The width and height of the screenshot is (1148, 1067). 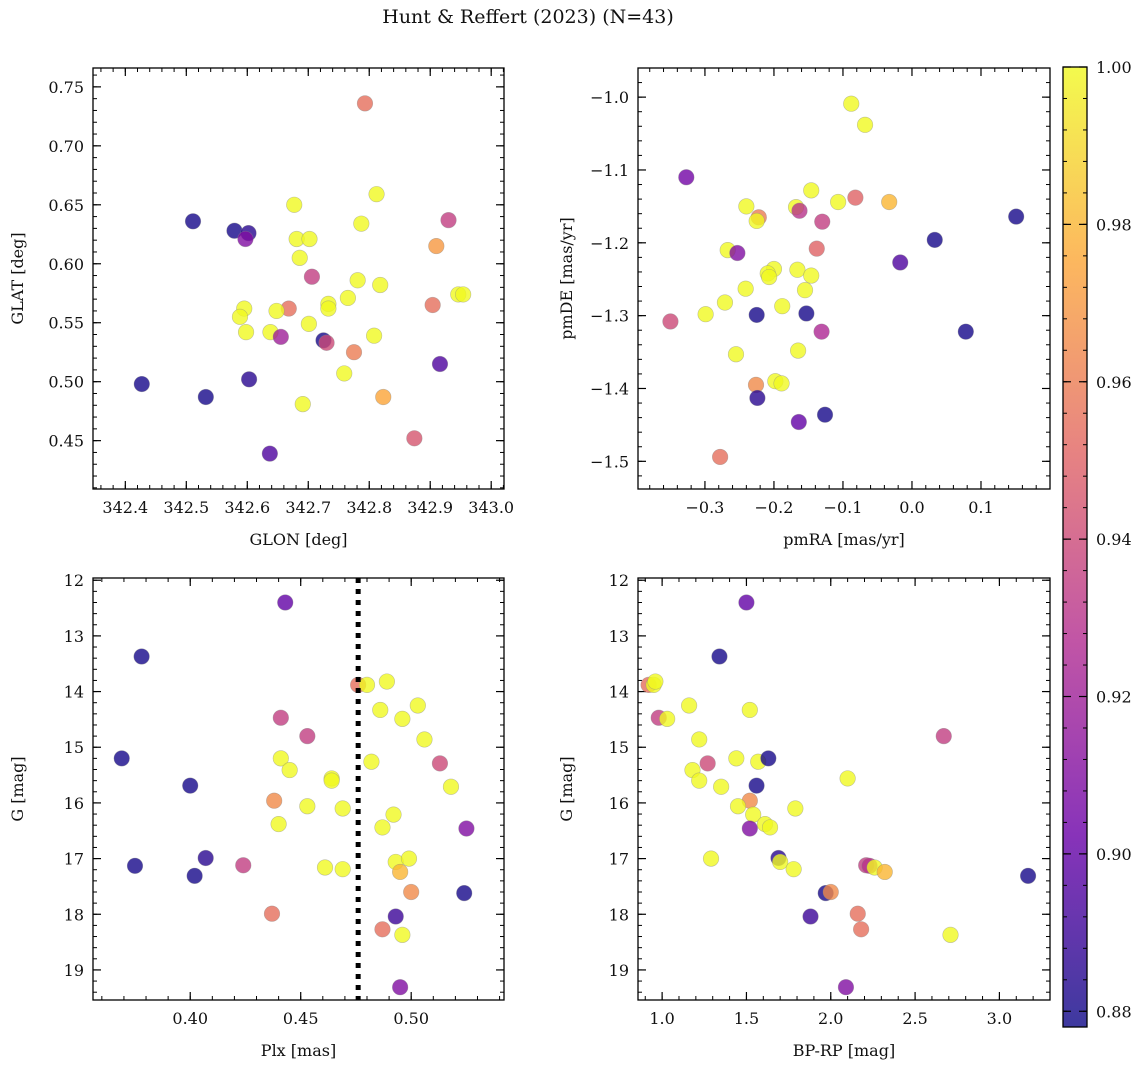 I want to click on x-tick-label: 0.45, so click(x=301, y=1018).